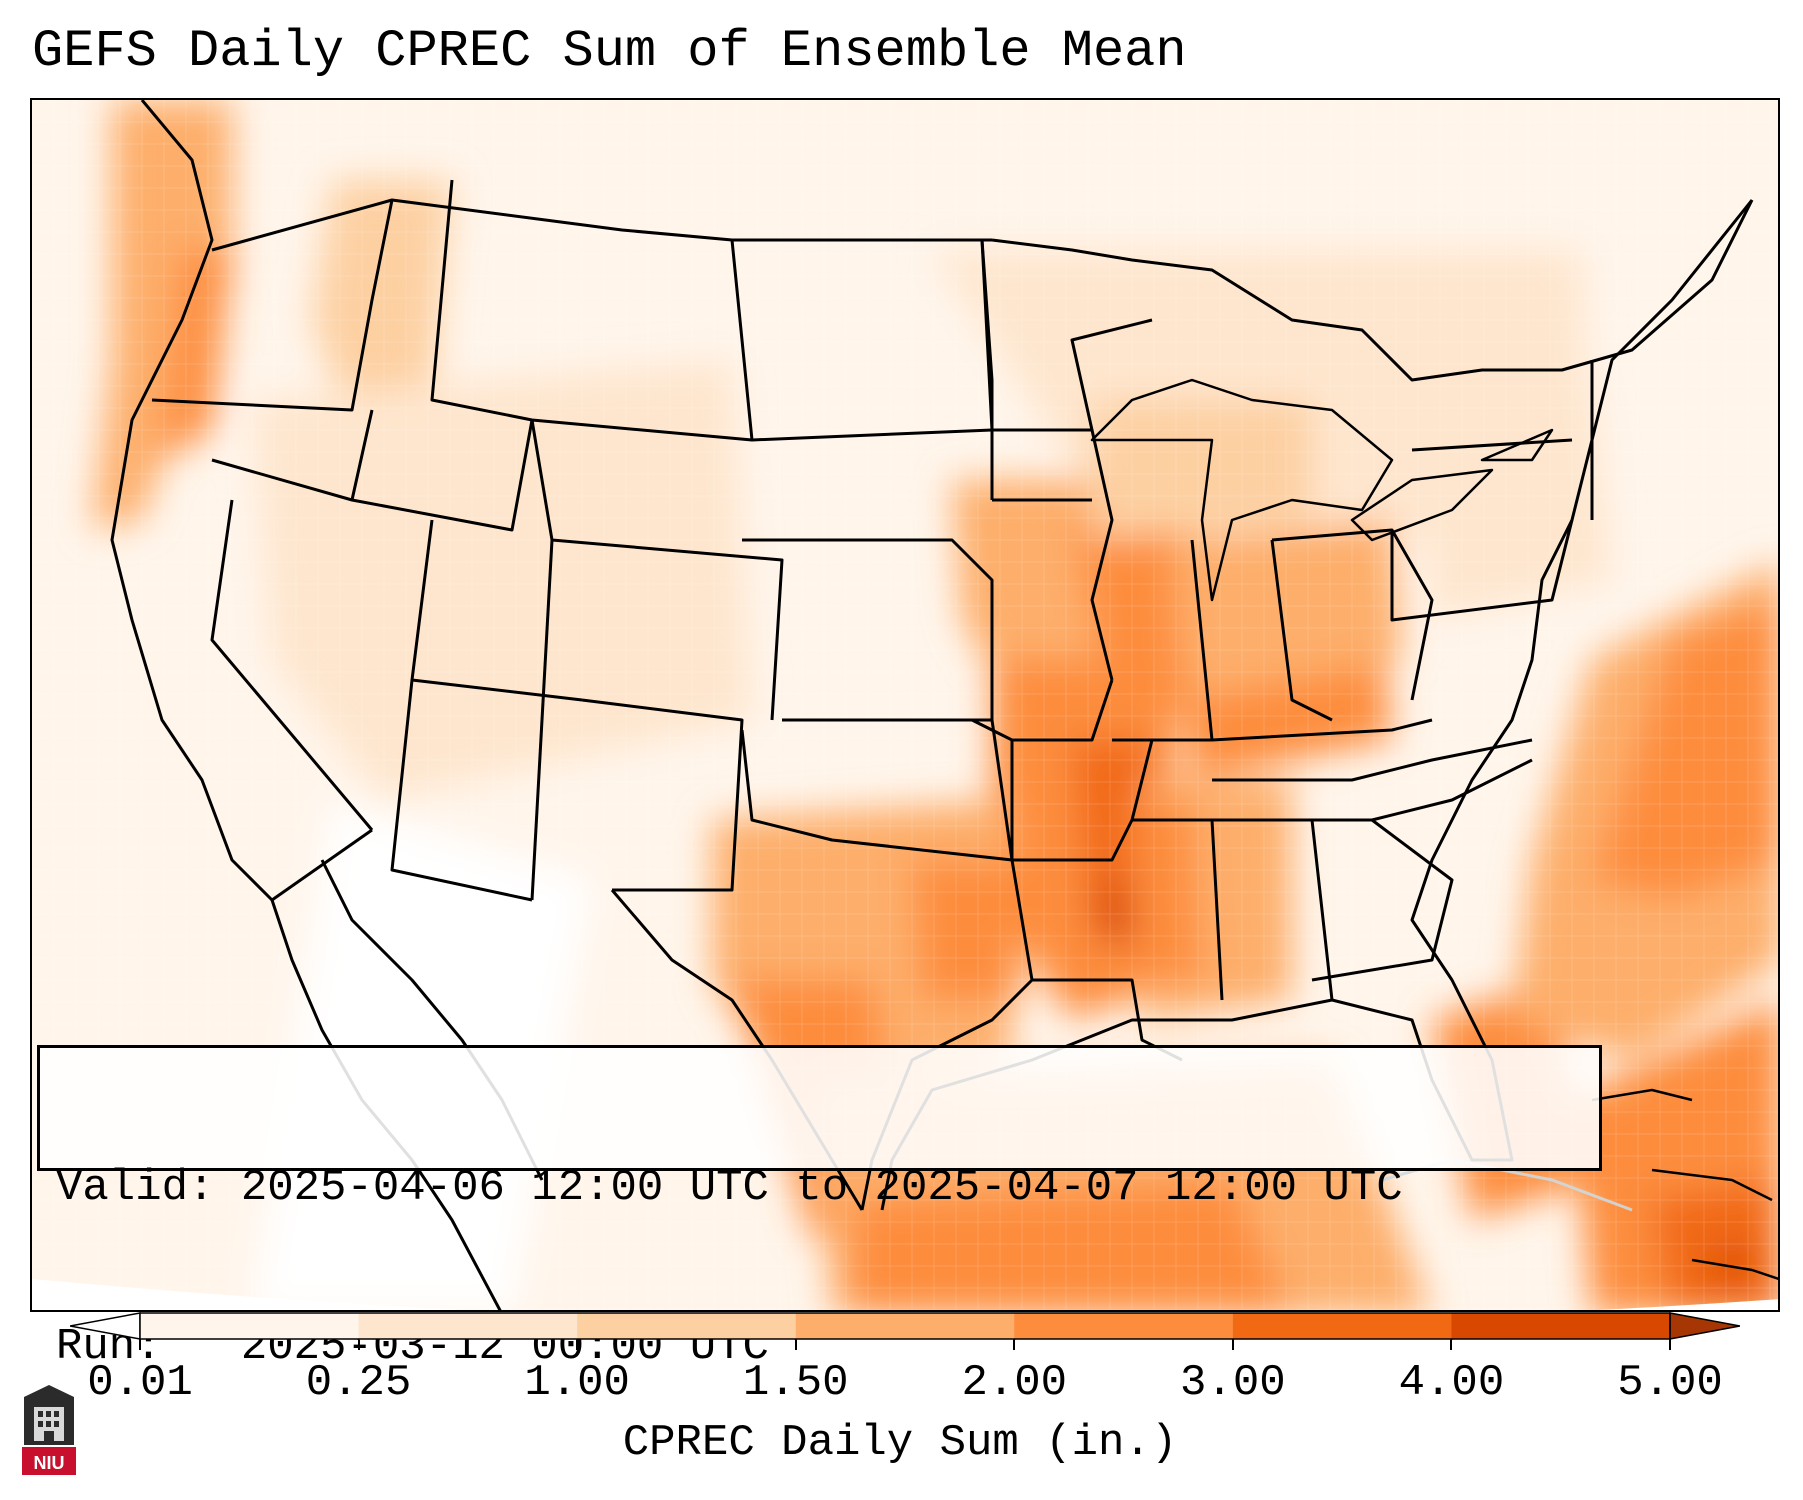 Image resolution: width=1803 pixels, height=1500 pixels. What do you see at coordinates (105, 1326) in the screenshot?
I see `colorbar-extend-low` at bounding box center [105, 1326].